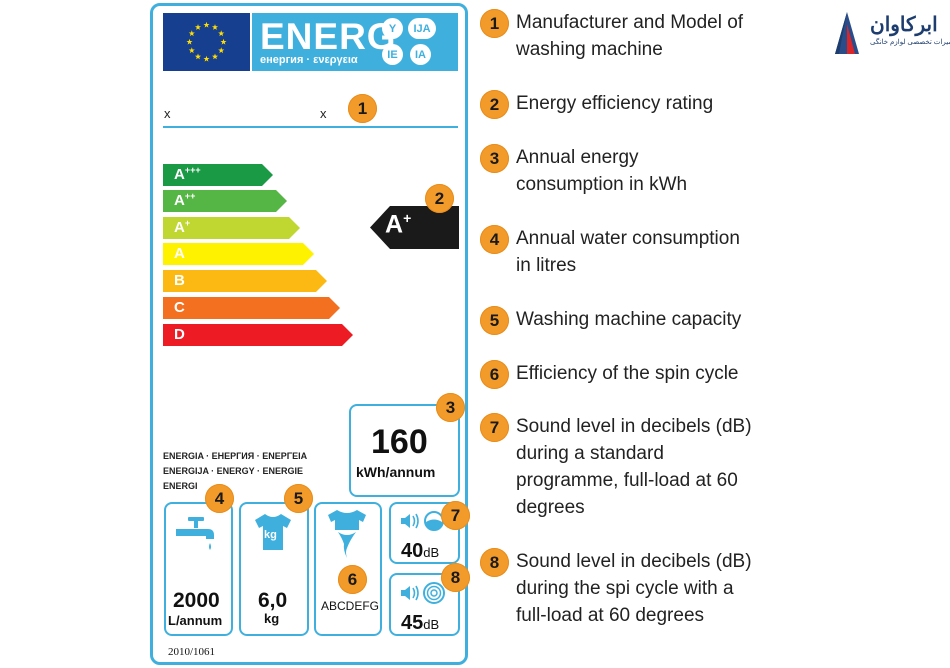 Image resolution: width=950 pixels, height=668 pixels. What do you see at coordinates (439, 198) in the screenshot?
I see `callout-badge-2: 2` at bounding box center [439, 198].